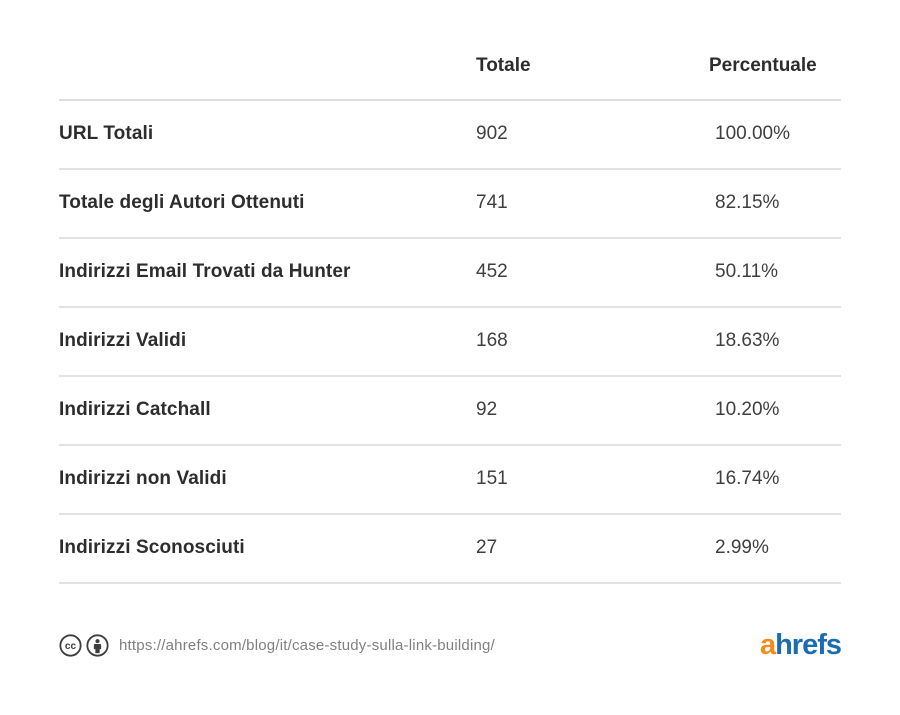  Describe the element at coordinates (747, 410) in the screenshot. I see `row-percent: 10.20%` at that location.